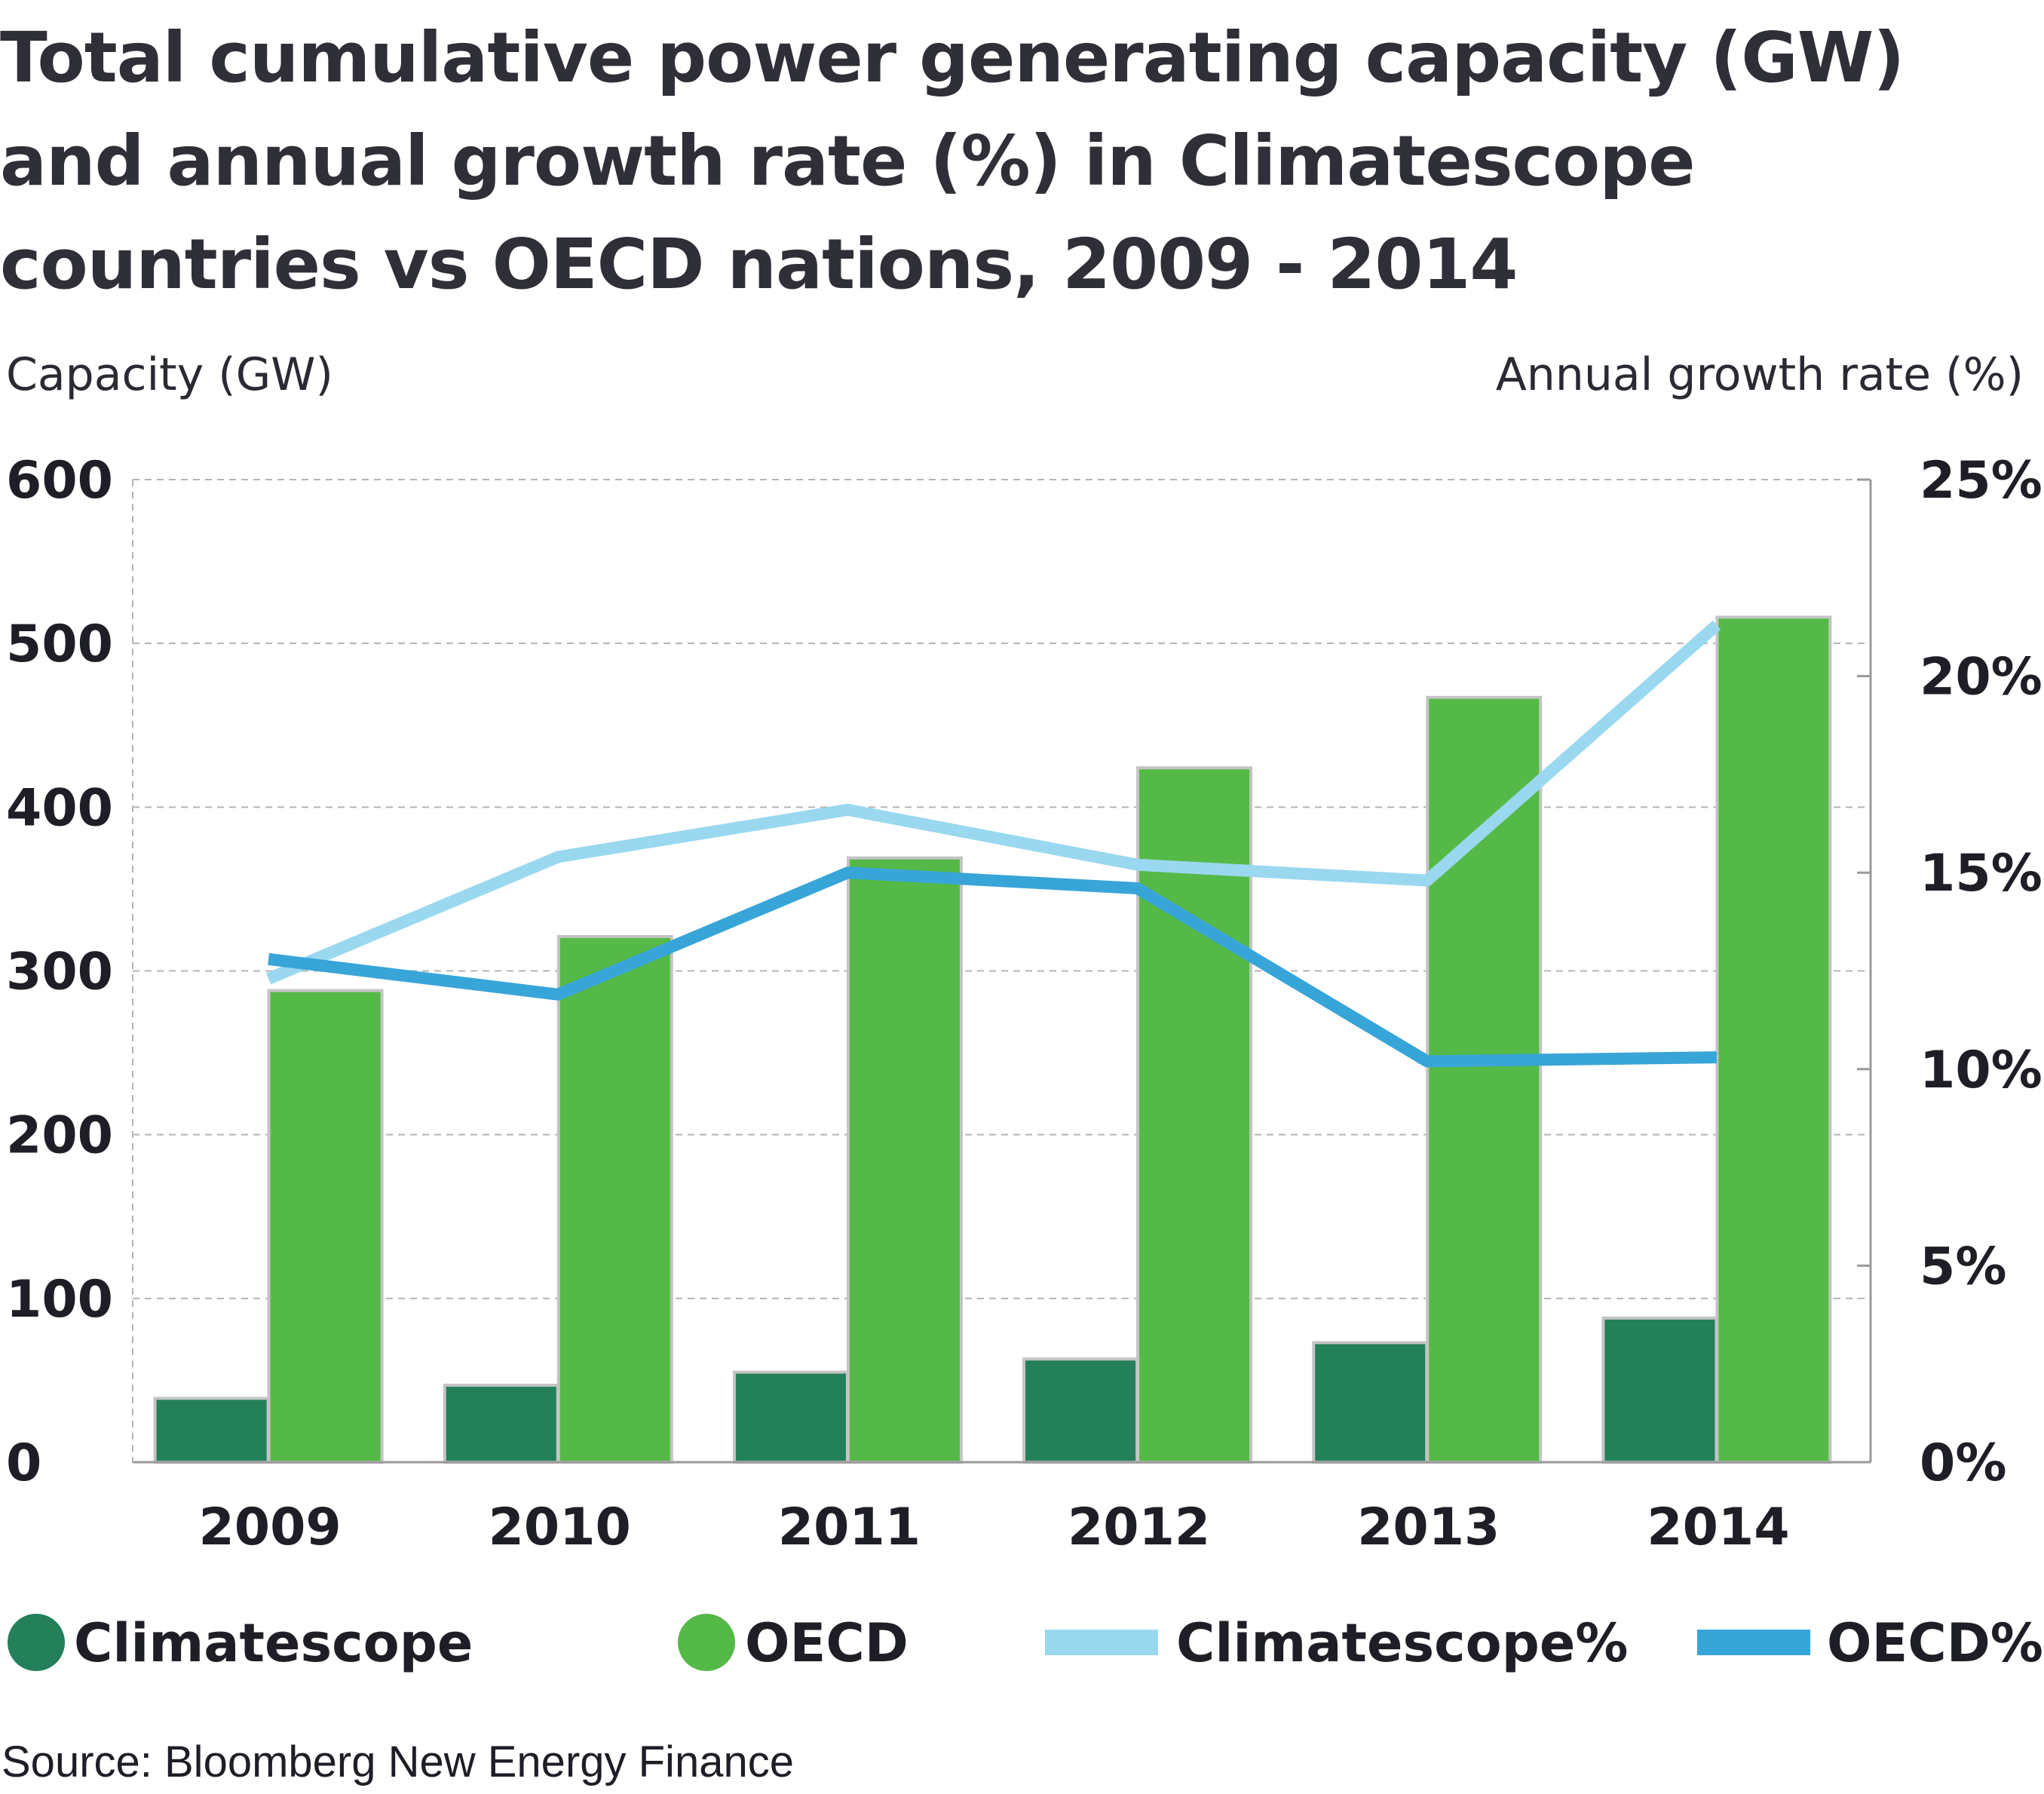 The height and width of the screenshot is (1794, 2044). I want to click on y-tick-label: 200, so click(59, 1136).